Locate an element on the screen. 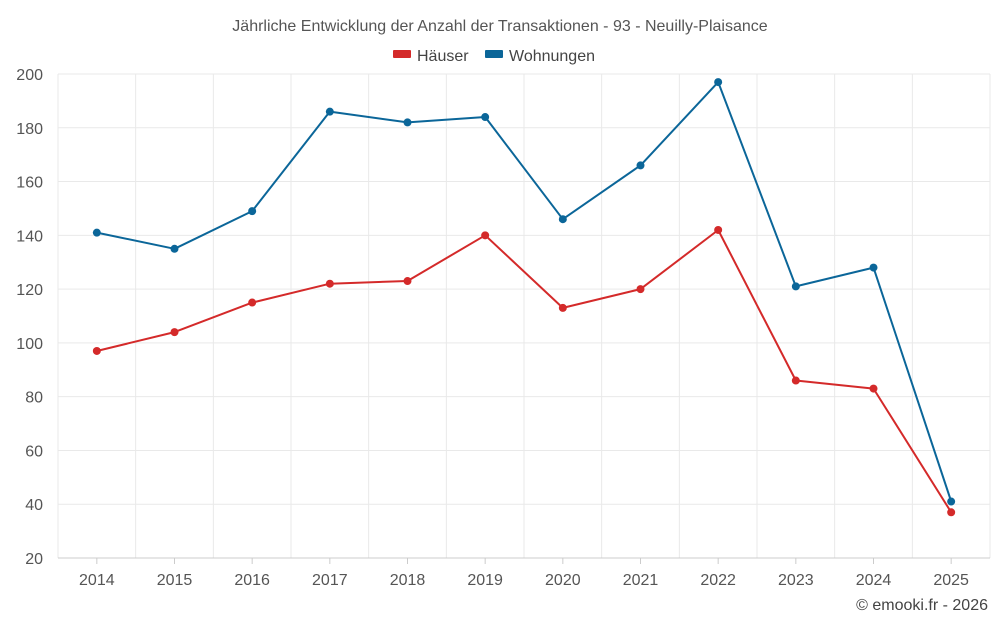  legend: Häuser Wohnungen is located at coordinates (494, 56).